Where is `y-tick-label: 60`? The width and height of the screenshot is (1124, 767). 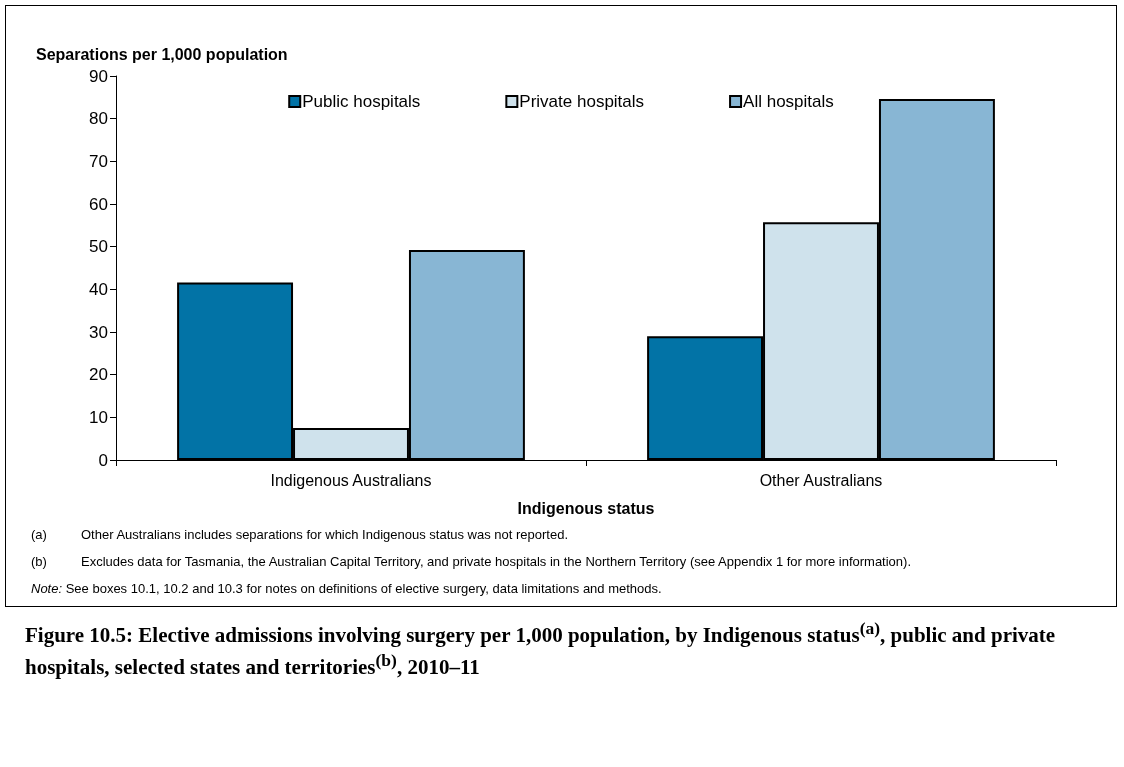
y-tick-label: 60 is located at coordinates (98, 204).